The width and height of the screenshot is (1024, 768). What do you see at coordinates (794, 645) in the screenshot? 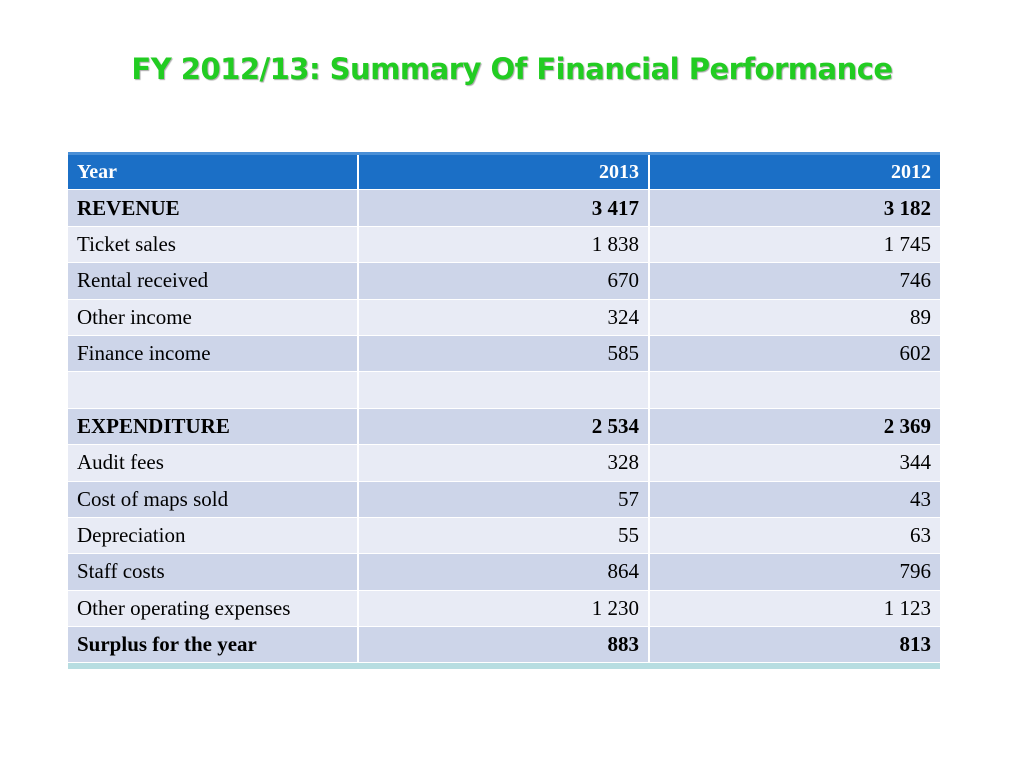
I see `value-2012: 813` at bounding box center [794, 645].